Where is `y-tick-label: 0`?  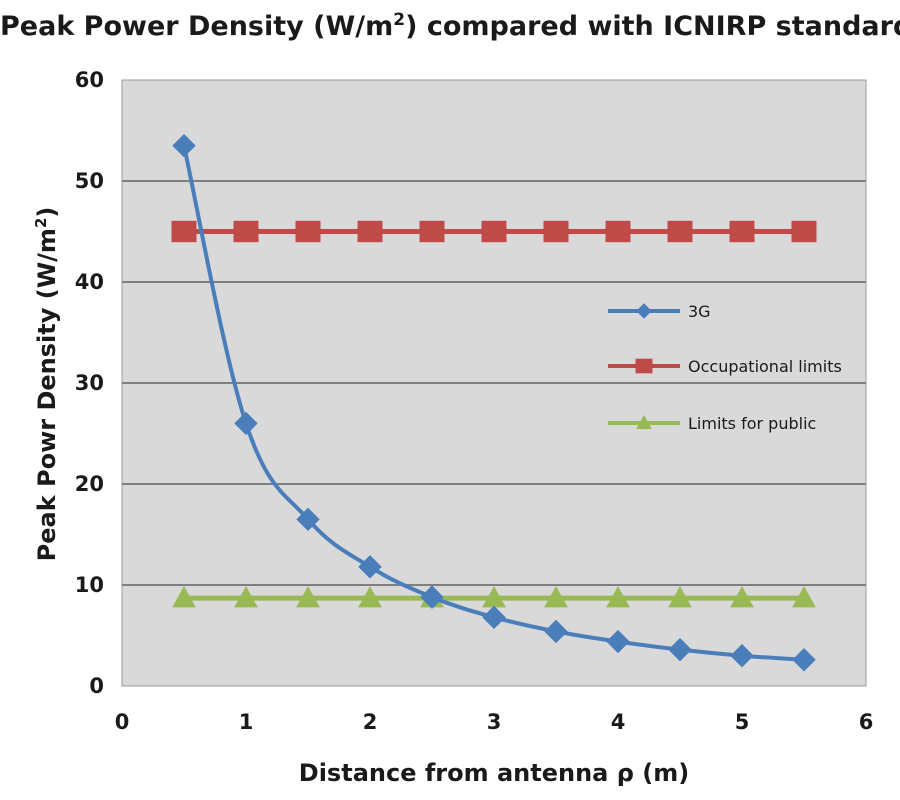 y-tick-label: 0 is located at coordinates (96, 686).